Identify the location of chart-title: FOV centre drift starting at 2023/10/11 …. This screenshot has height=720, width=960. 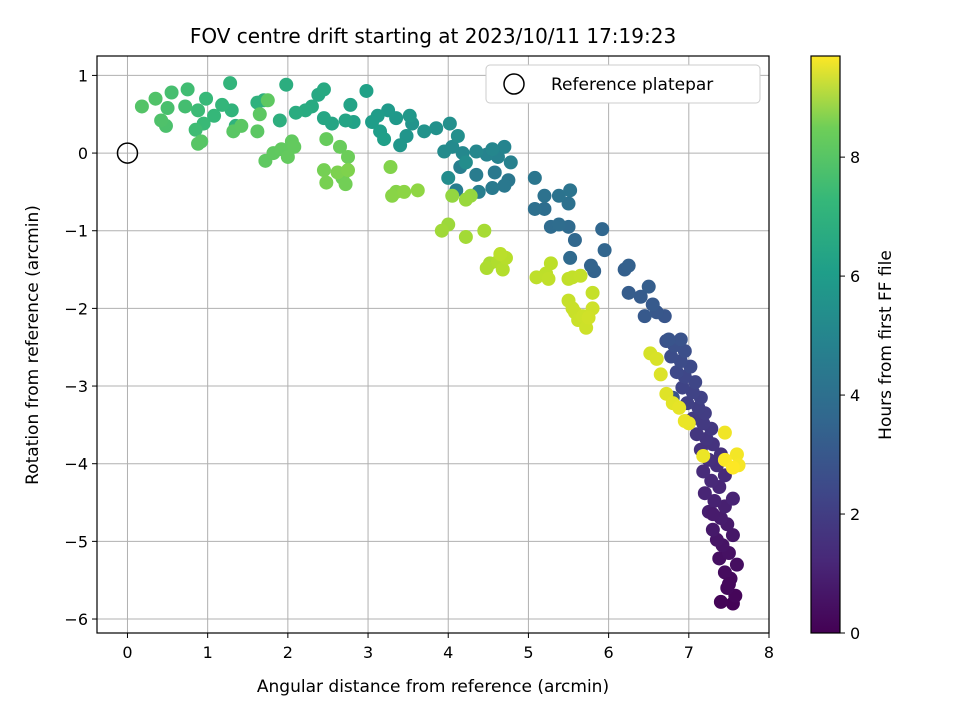
(433, 36).